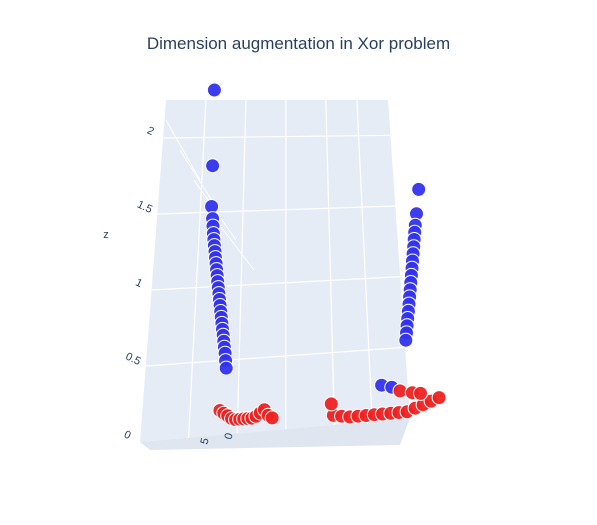 This screenshot has width=597, height=525. What do you see at coordinates (298, 43) in the screenshot?
I see `chart-title: Dimension augmentation in Xor problem` at bounding box center [298, 43].